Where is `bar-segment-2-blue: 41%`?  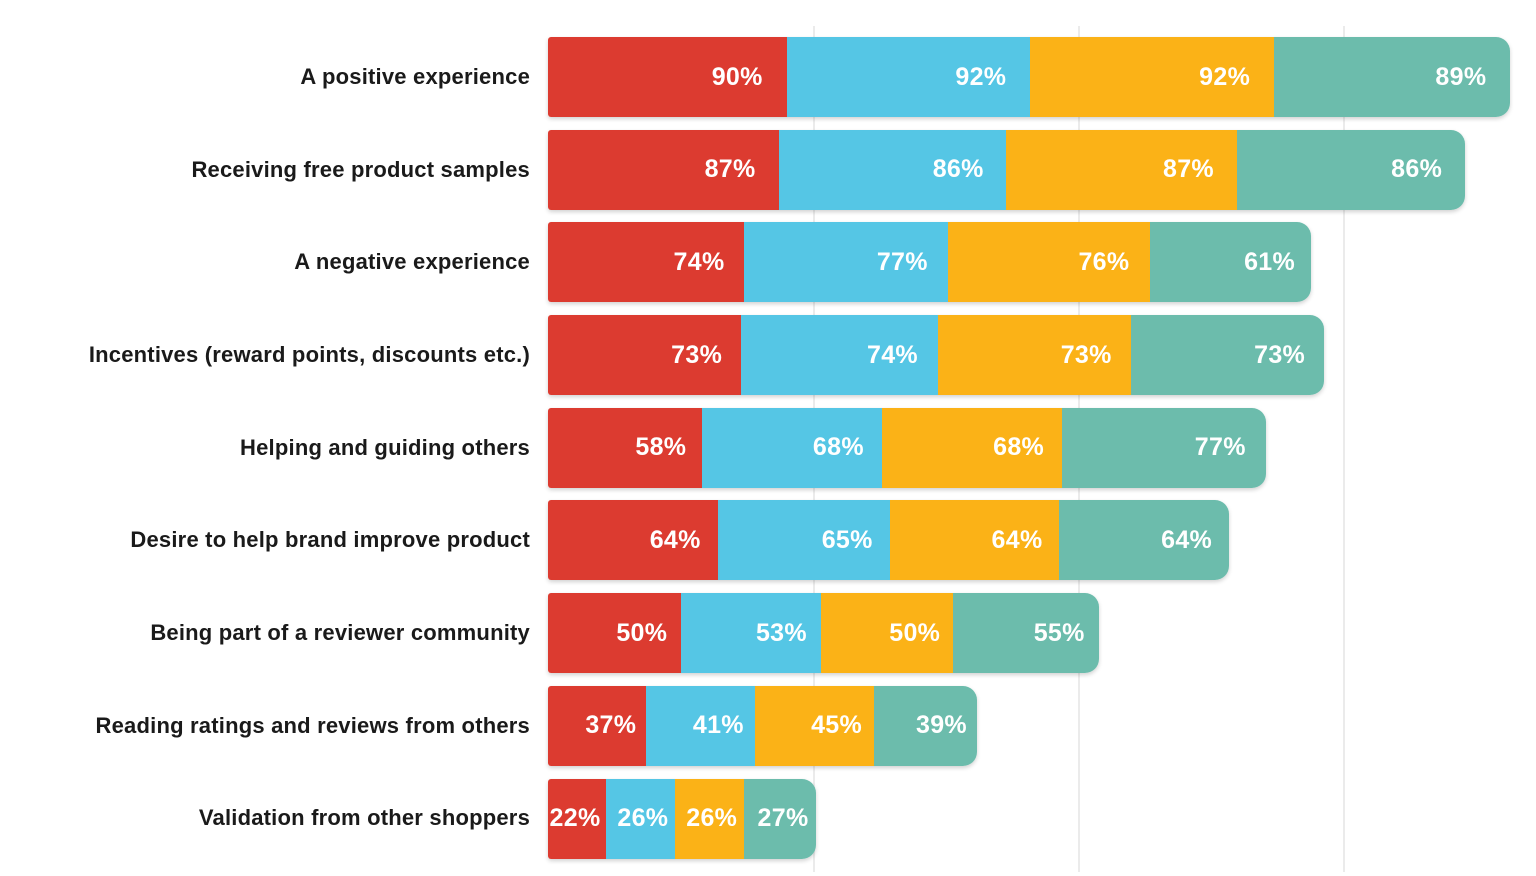
bar-segment-2-blue: 41% is located at coordinates (700, 725).